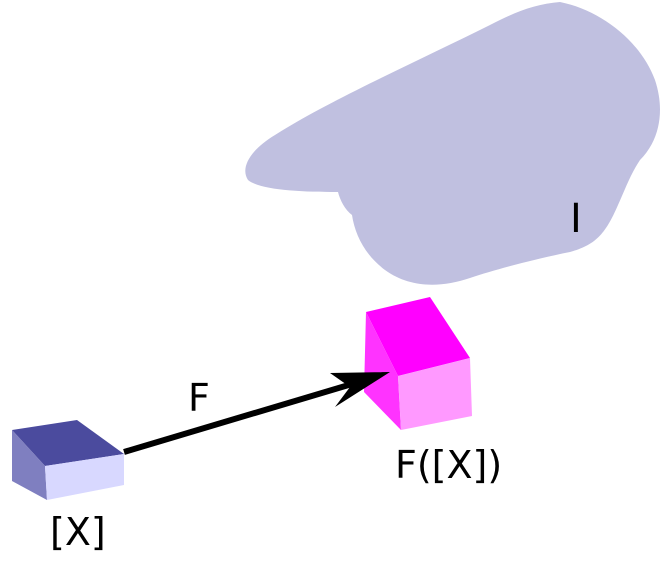  Describe the element at coordinates (448, 465) in the screenshot. I see `target-label: F([X])` at that location.